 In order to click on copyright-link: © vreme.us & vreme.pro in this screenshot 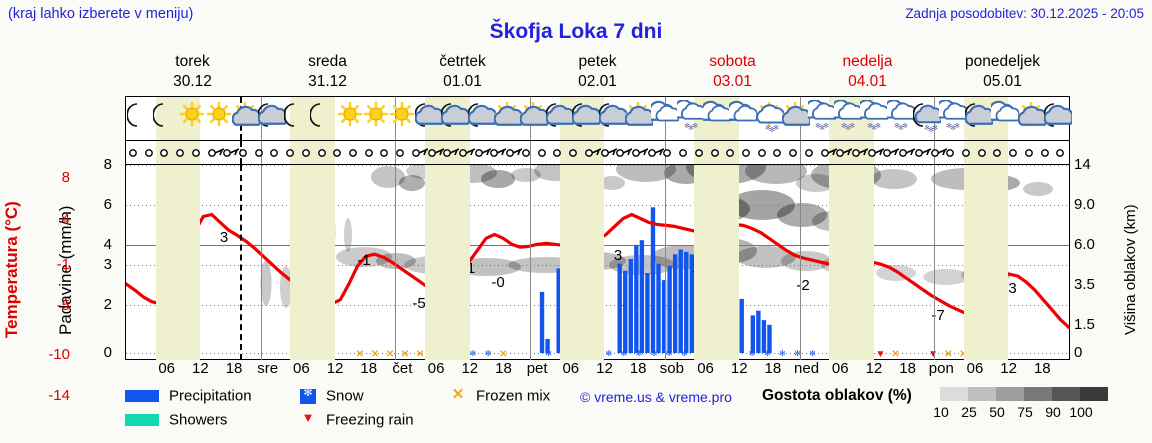, I will do `click(656, 397)`.